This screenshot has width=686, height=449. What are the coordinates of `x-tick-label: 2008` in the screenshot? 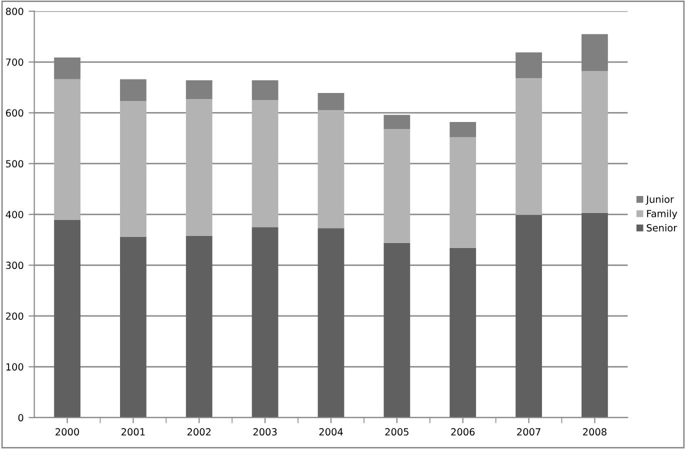 It's located at (594, 432).